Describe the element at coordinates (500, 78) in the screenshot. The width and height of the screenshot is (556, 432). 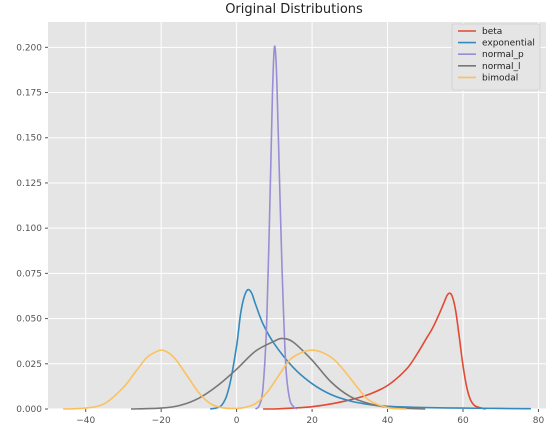
I see `legend-label: bimodal` at that location.